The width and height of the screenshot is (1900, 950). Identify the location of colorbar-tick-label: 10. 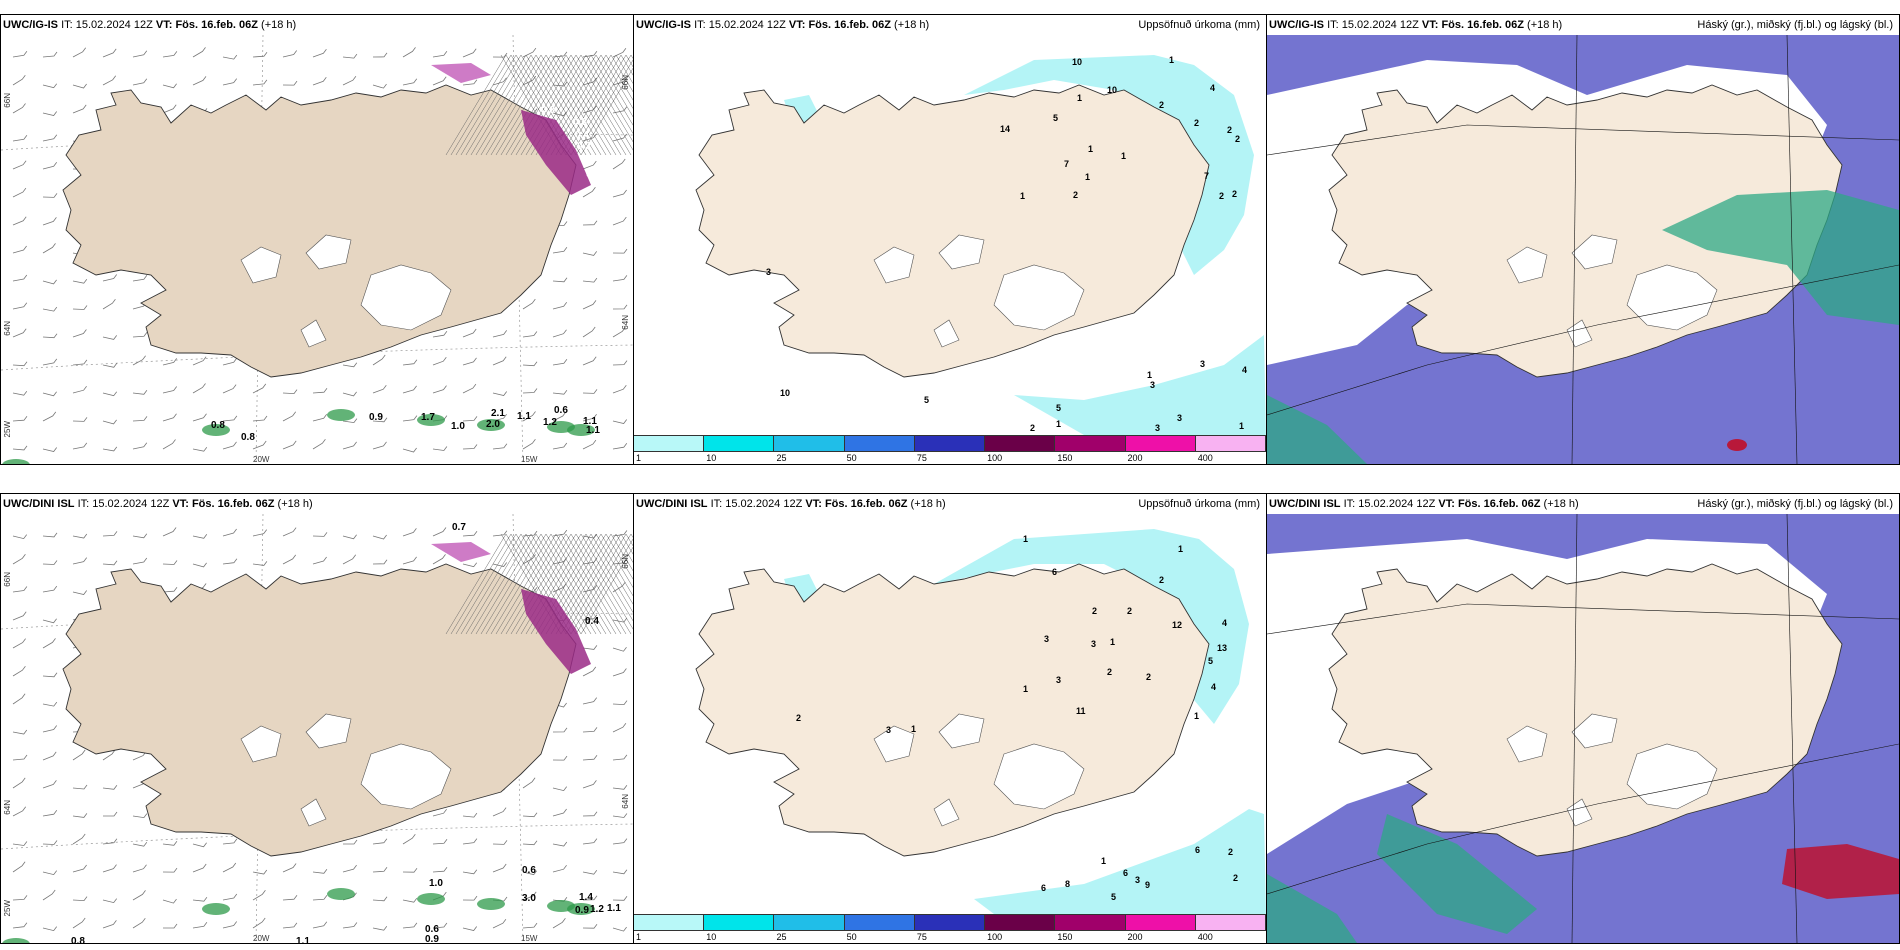
(711, 937).